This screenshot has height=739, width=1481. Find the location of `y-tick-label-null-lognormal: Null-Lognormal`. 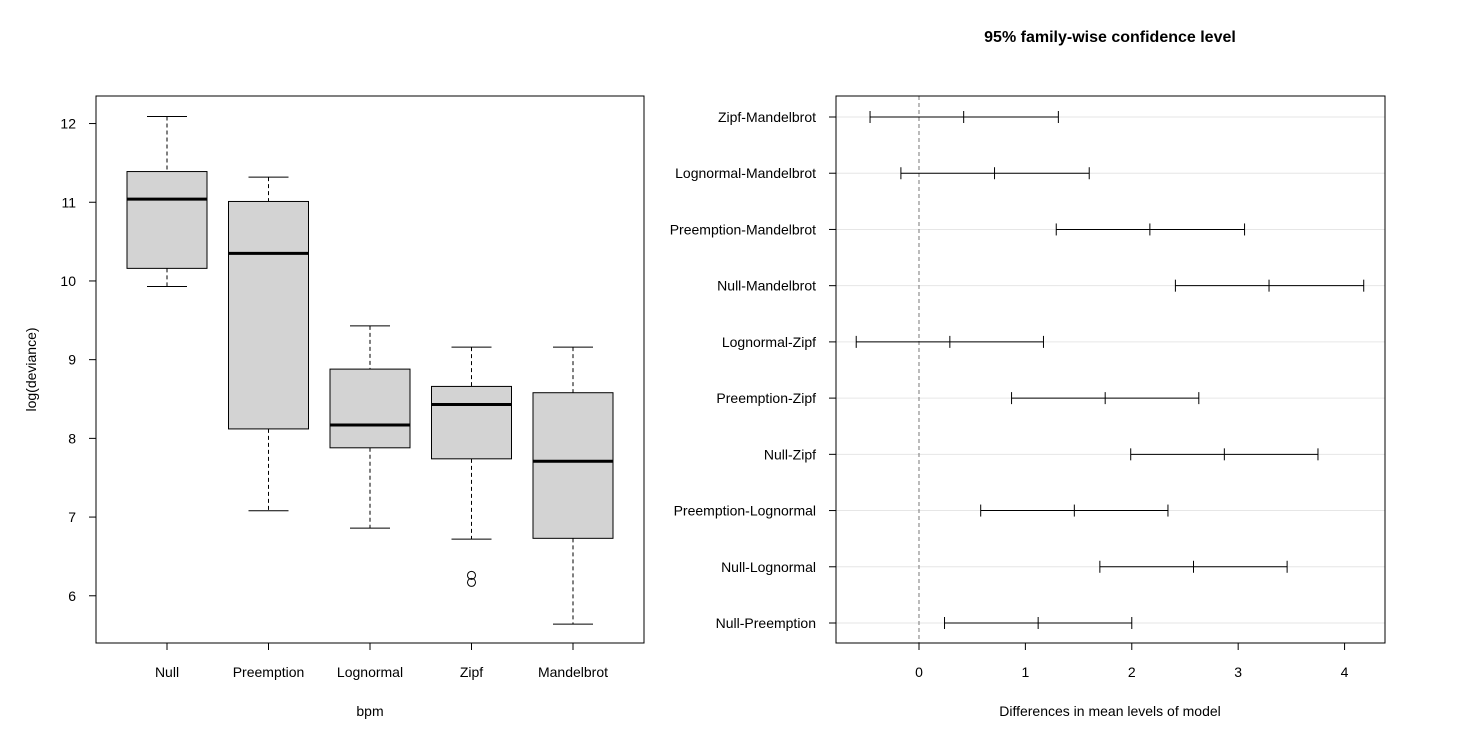

y-tick-label-null-lognormal: Null-Lognormal is located at coordinates (768, 567).